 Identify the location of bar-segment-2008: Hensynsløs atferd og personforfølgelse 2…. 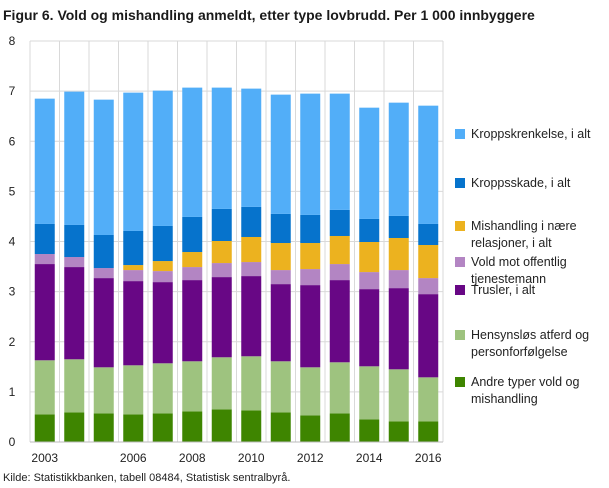
(192, 386).